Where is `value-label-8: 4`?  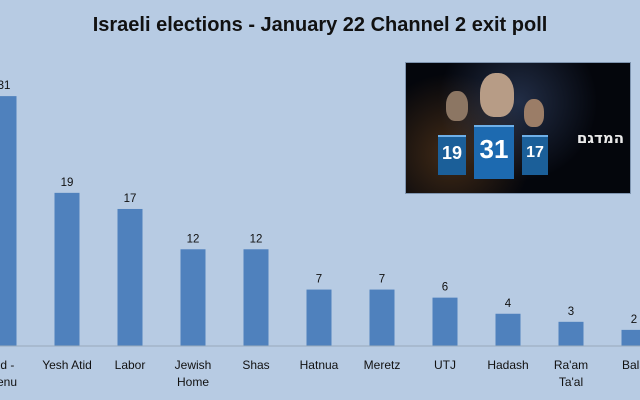
value-label-8: 4 is located at coordinates (508, 304).